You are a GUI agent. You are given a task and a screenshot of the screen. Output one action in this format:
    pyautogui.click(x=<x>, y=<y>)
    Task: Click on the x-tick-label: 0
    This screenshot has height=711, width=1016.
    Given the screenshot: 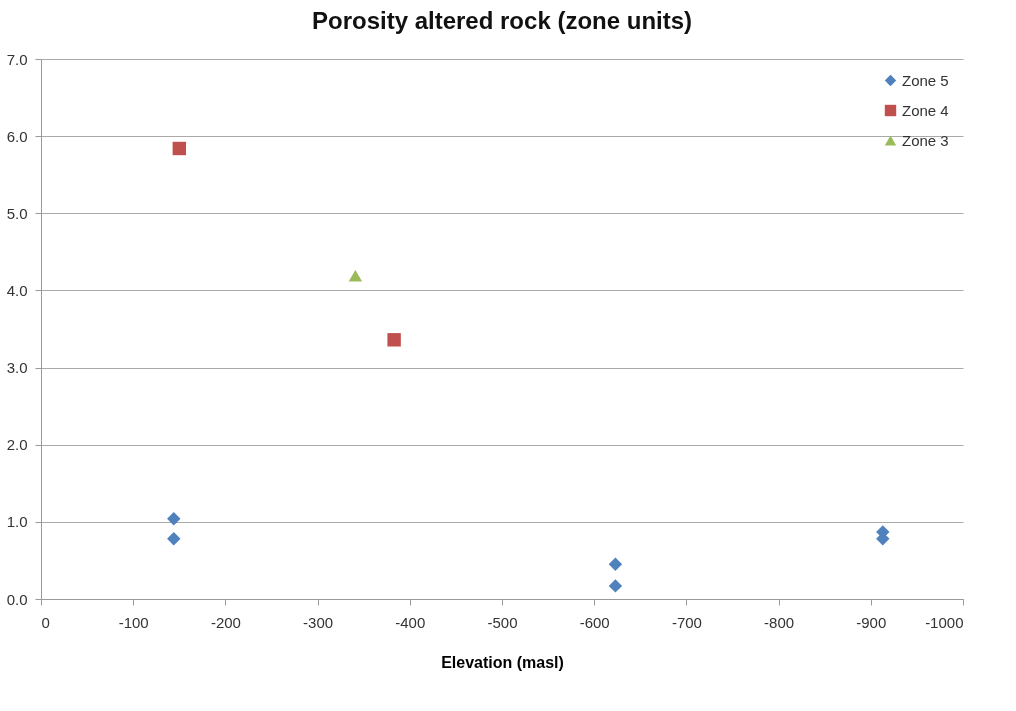 What is the action you would take?
    pyautogui.click(x=45, y=622)
    